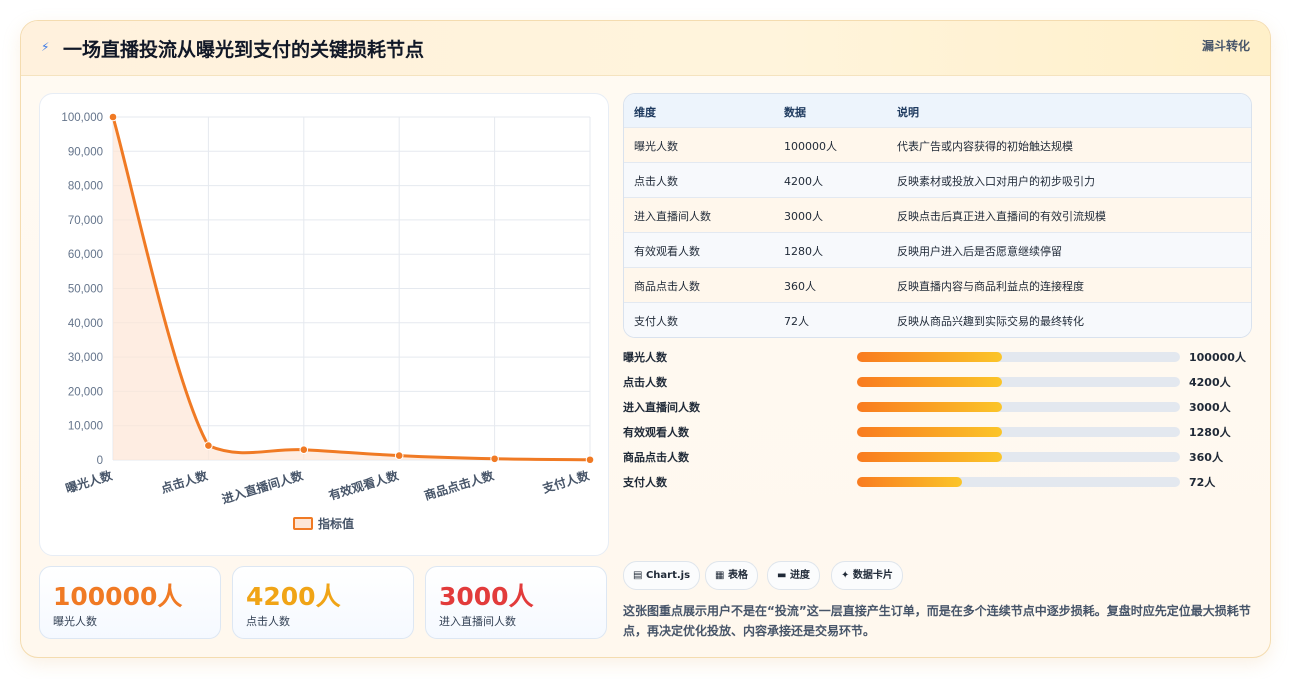 The width and height of the screenshot is (1291, 679). I want to click on chip-progress: ▬ 进度, so click(793, 575).